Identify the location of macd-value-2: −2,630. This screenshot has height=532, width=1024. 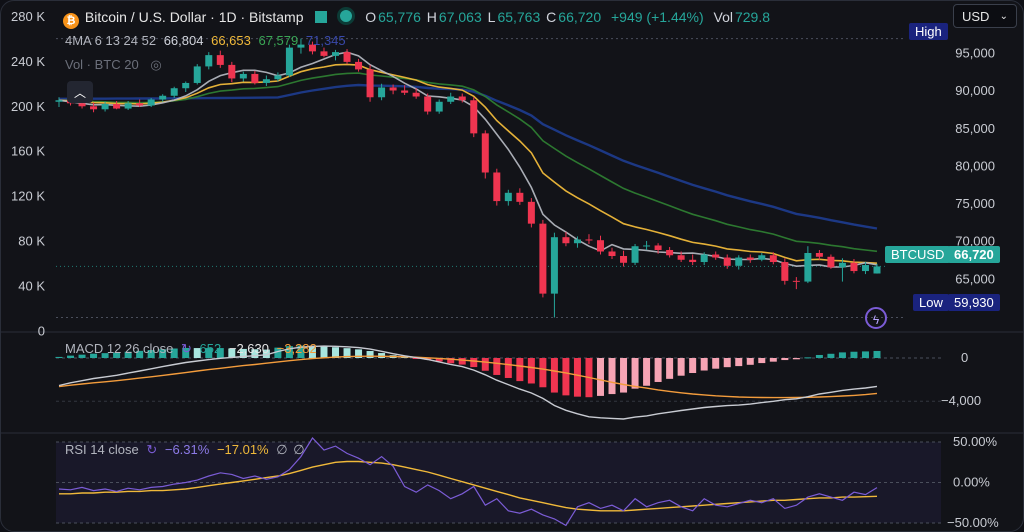
(248, 348).